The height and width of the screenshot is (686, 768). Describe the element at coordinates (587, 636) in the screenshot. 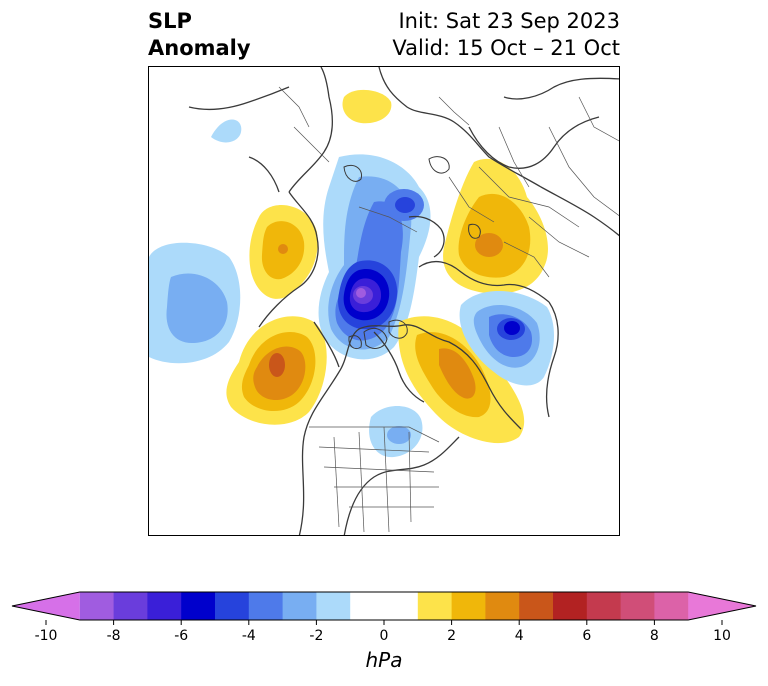

I see `colorbar-tick-label: 6` at that location.